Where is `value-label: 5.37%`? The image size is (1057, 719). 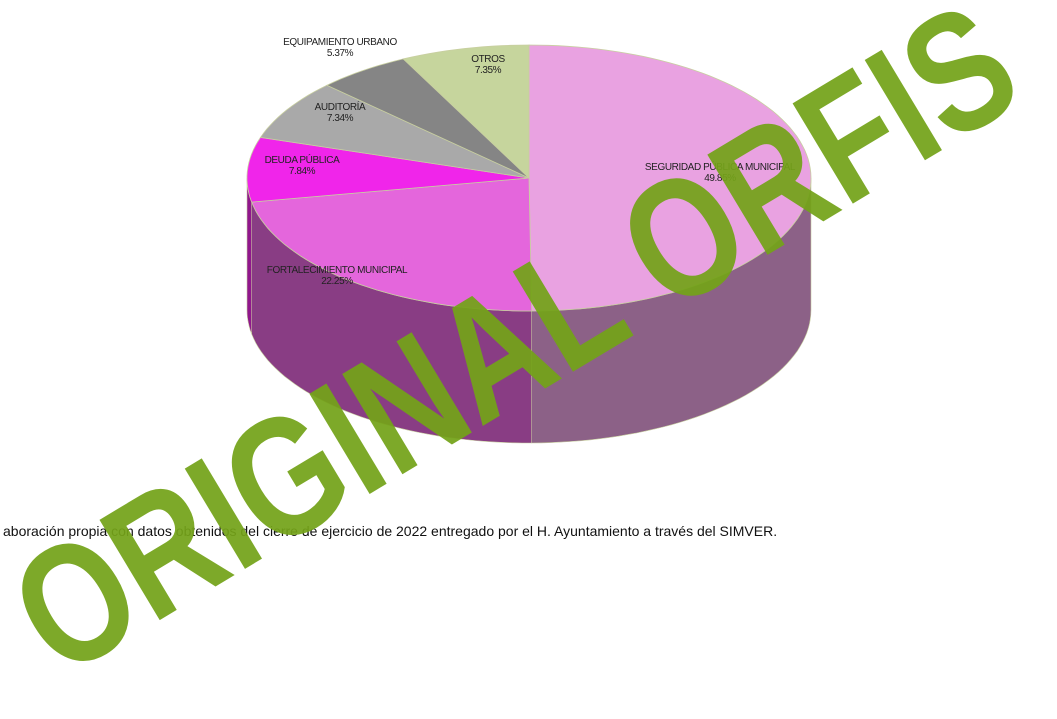
value-label: 5.37% is located at coordinates (340, 53).